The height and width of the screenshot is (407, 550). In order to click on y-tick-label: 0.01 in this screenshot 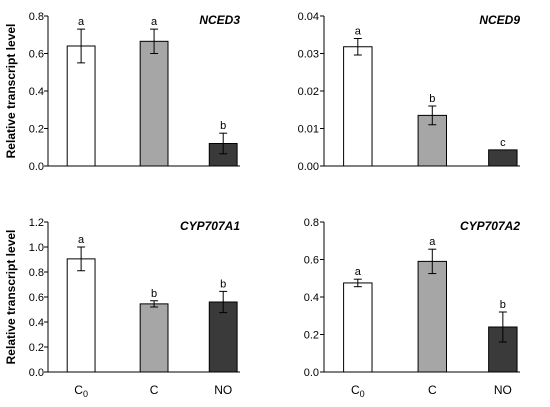, I will do `click(308, 130)`.